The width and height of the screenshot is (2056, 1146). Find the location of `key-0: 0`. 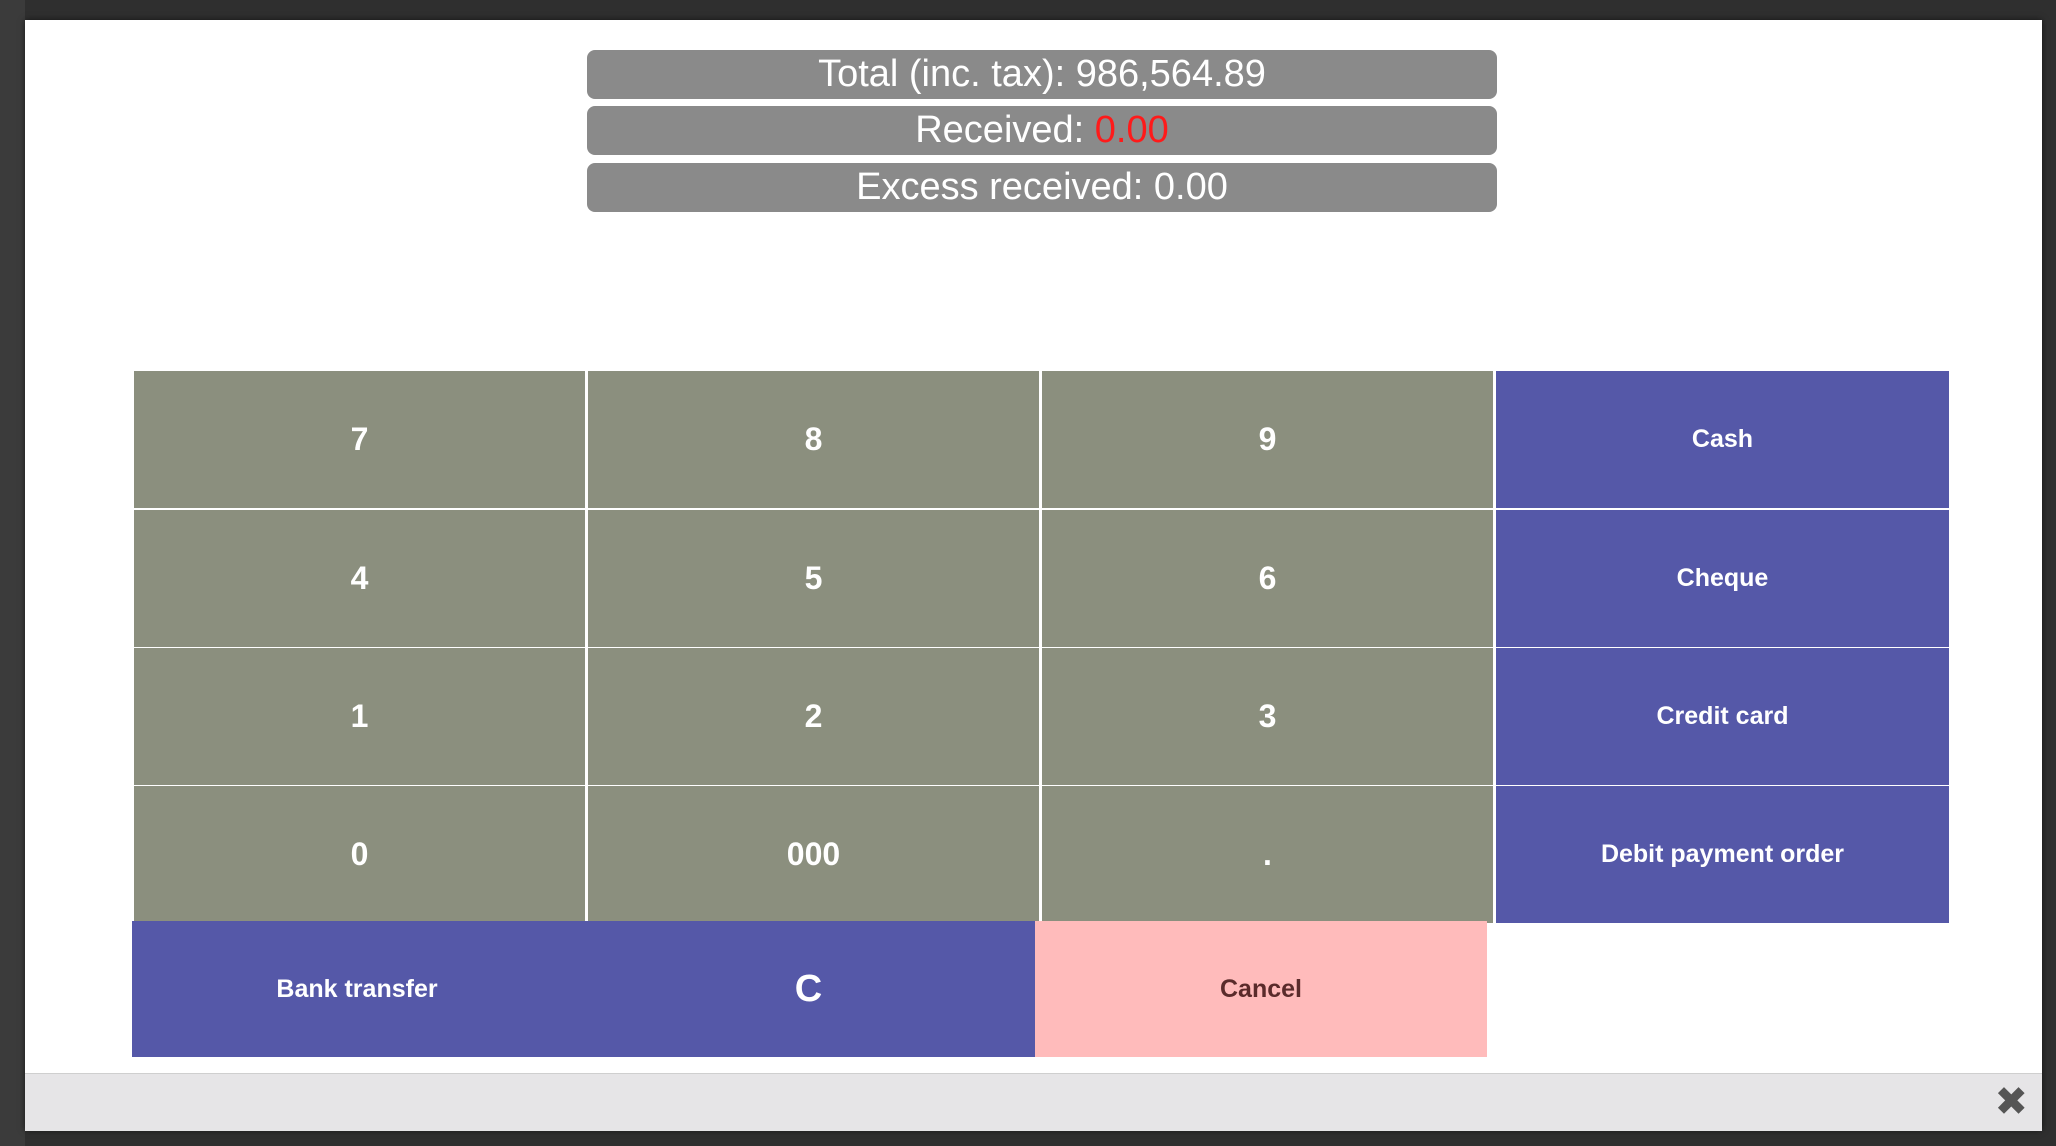

key-0: 0 is located at coordinates (359, 854).